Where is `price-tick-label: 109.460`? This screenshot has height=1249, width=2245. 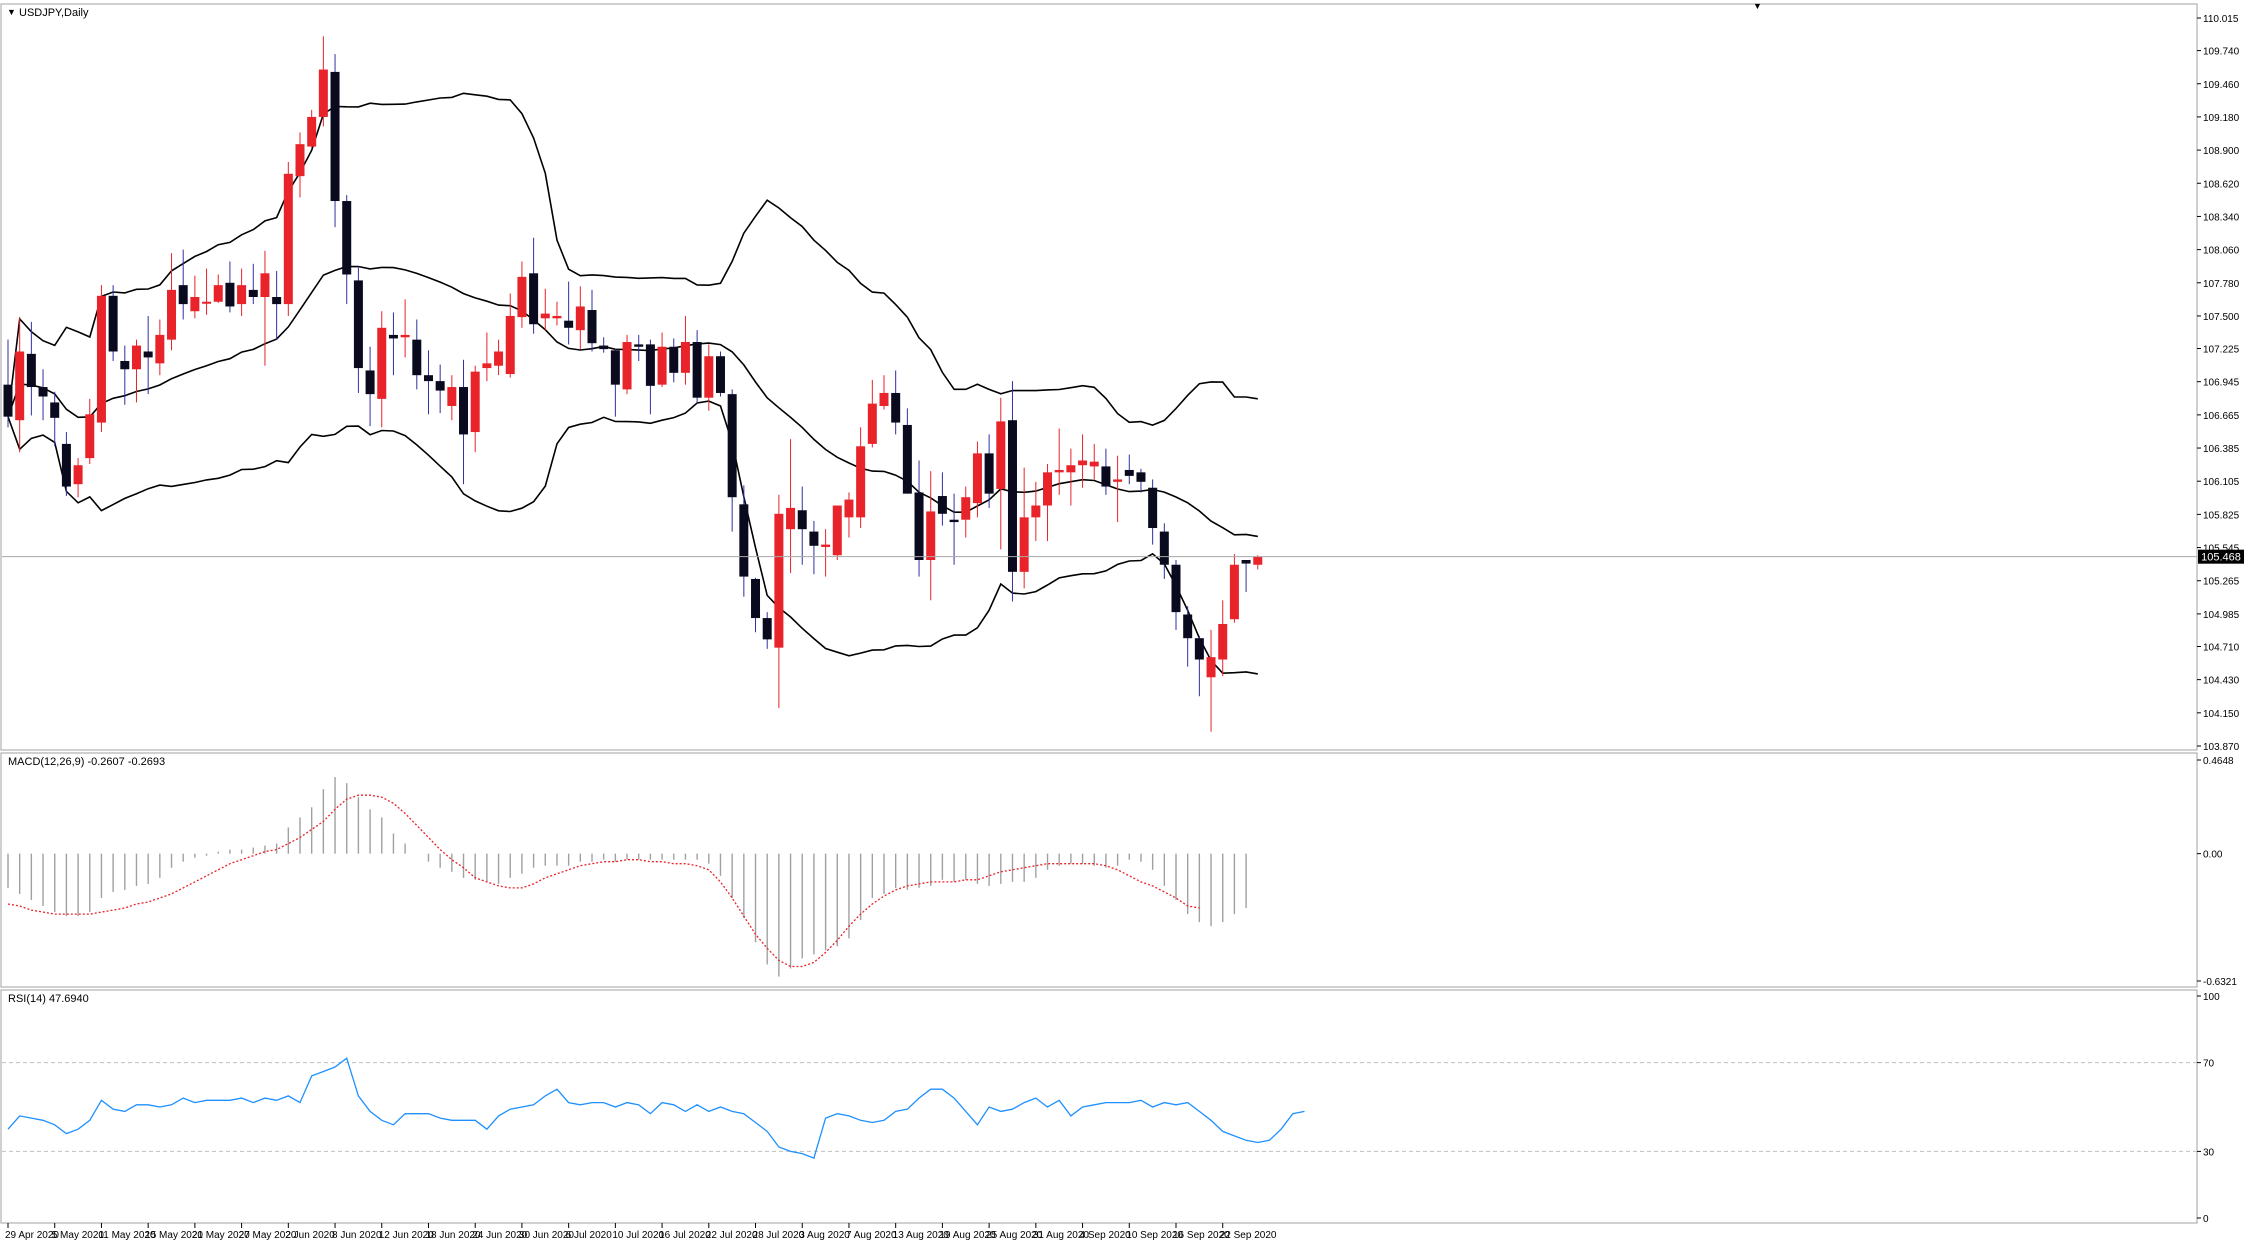
price-tick-label: 109.460 is located at coordinates (2221, 85).